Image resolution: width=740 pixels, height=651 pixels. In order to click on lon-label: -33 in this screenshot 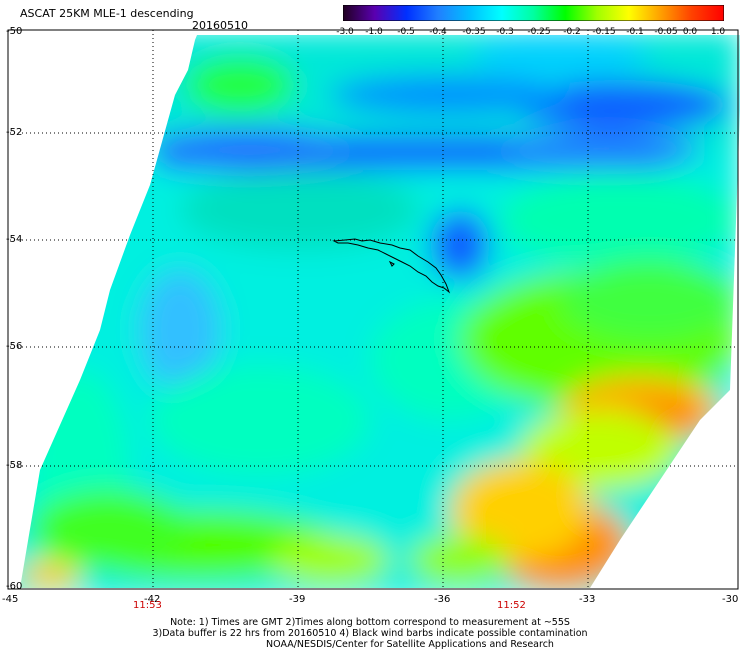, I will do `click(587, 599)`.